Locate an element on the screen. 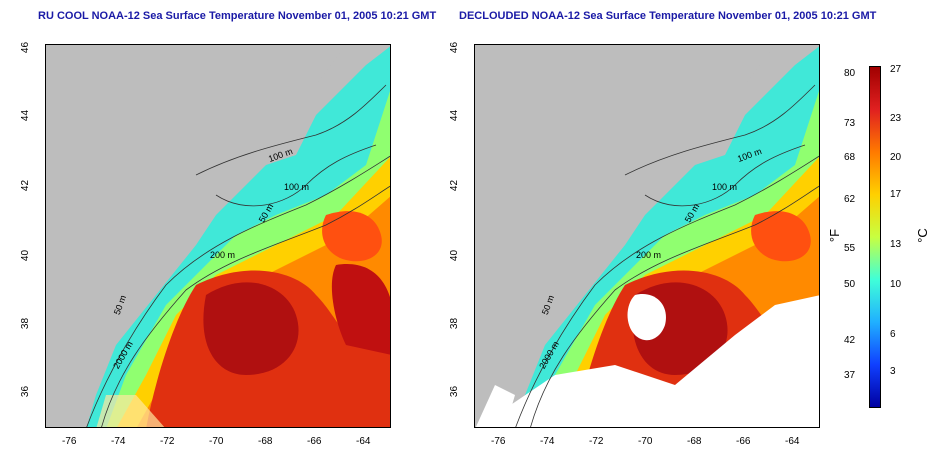 This screenshot has height=475, width=950. colorbar-c-label: 13 is located at coordinates (896, 244).